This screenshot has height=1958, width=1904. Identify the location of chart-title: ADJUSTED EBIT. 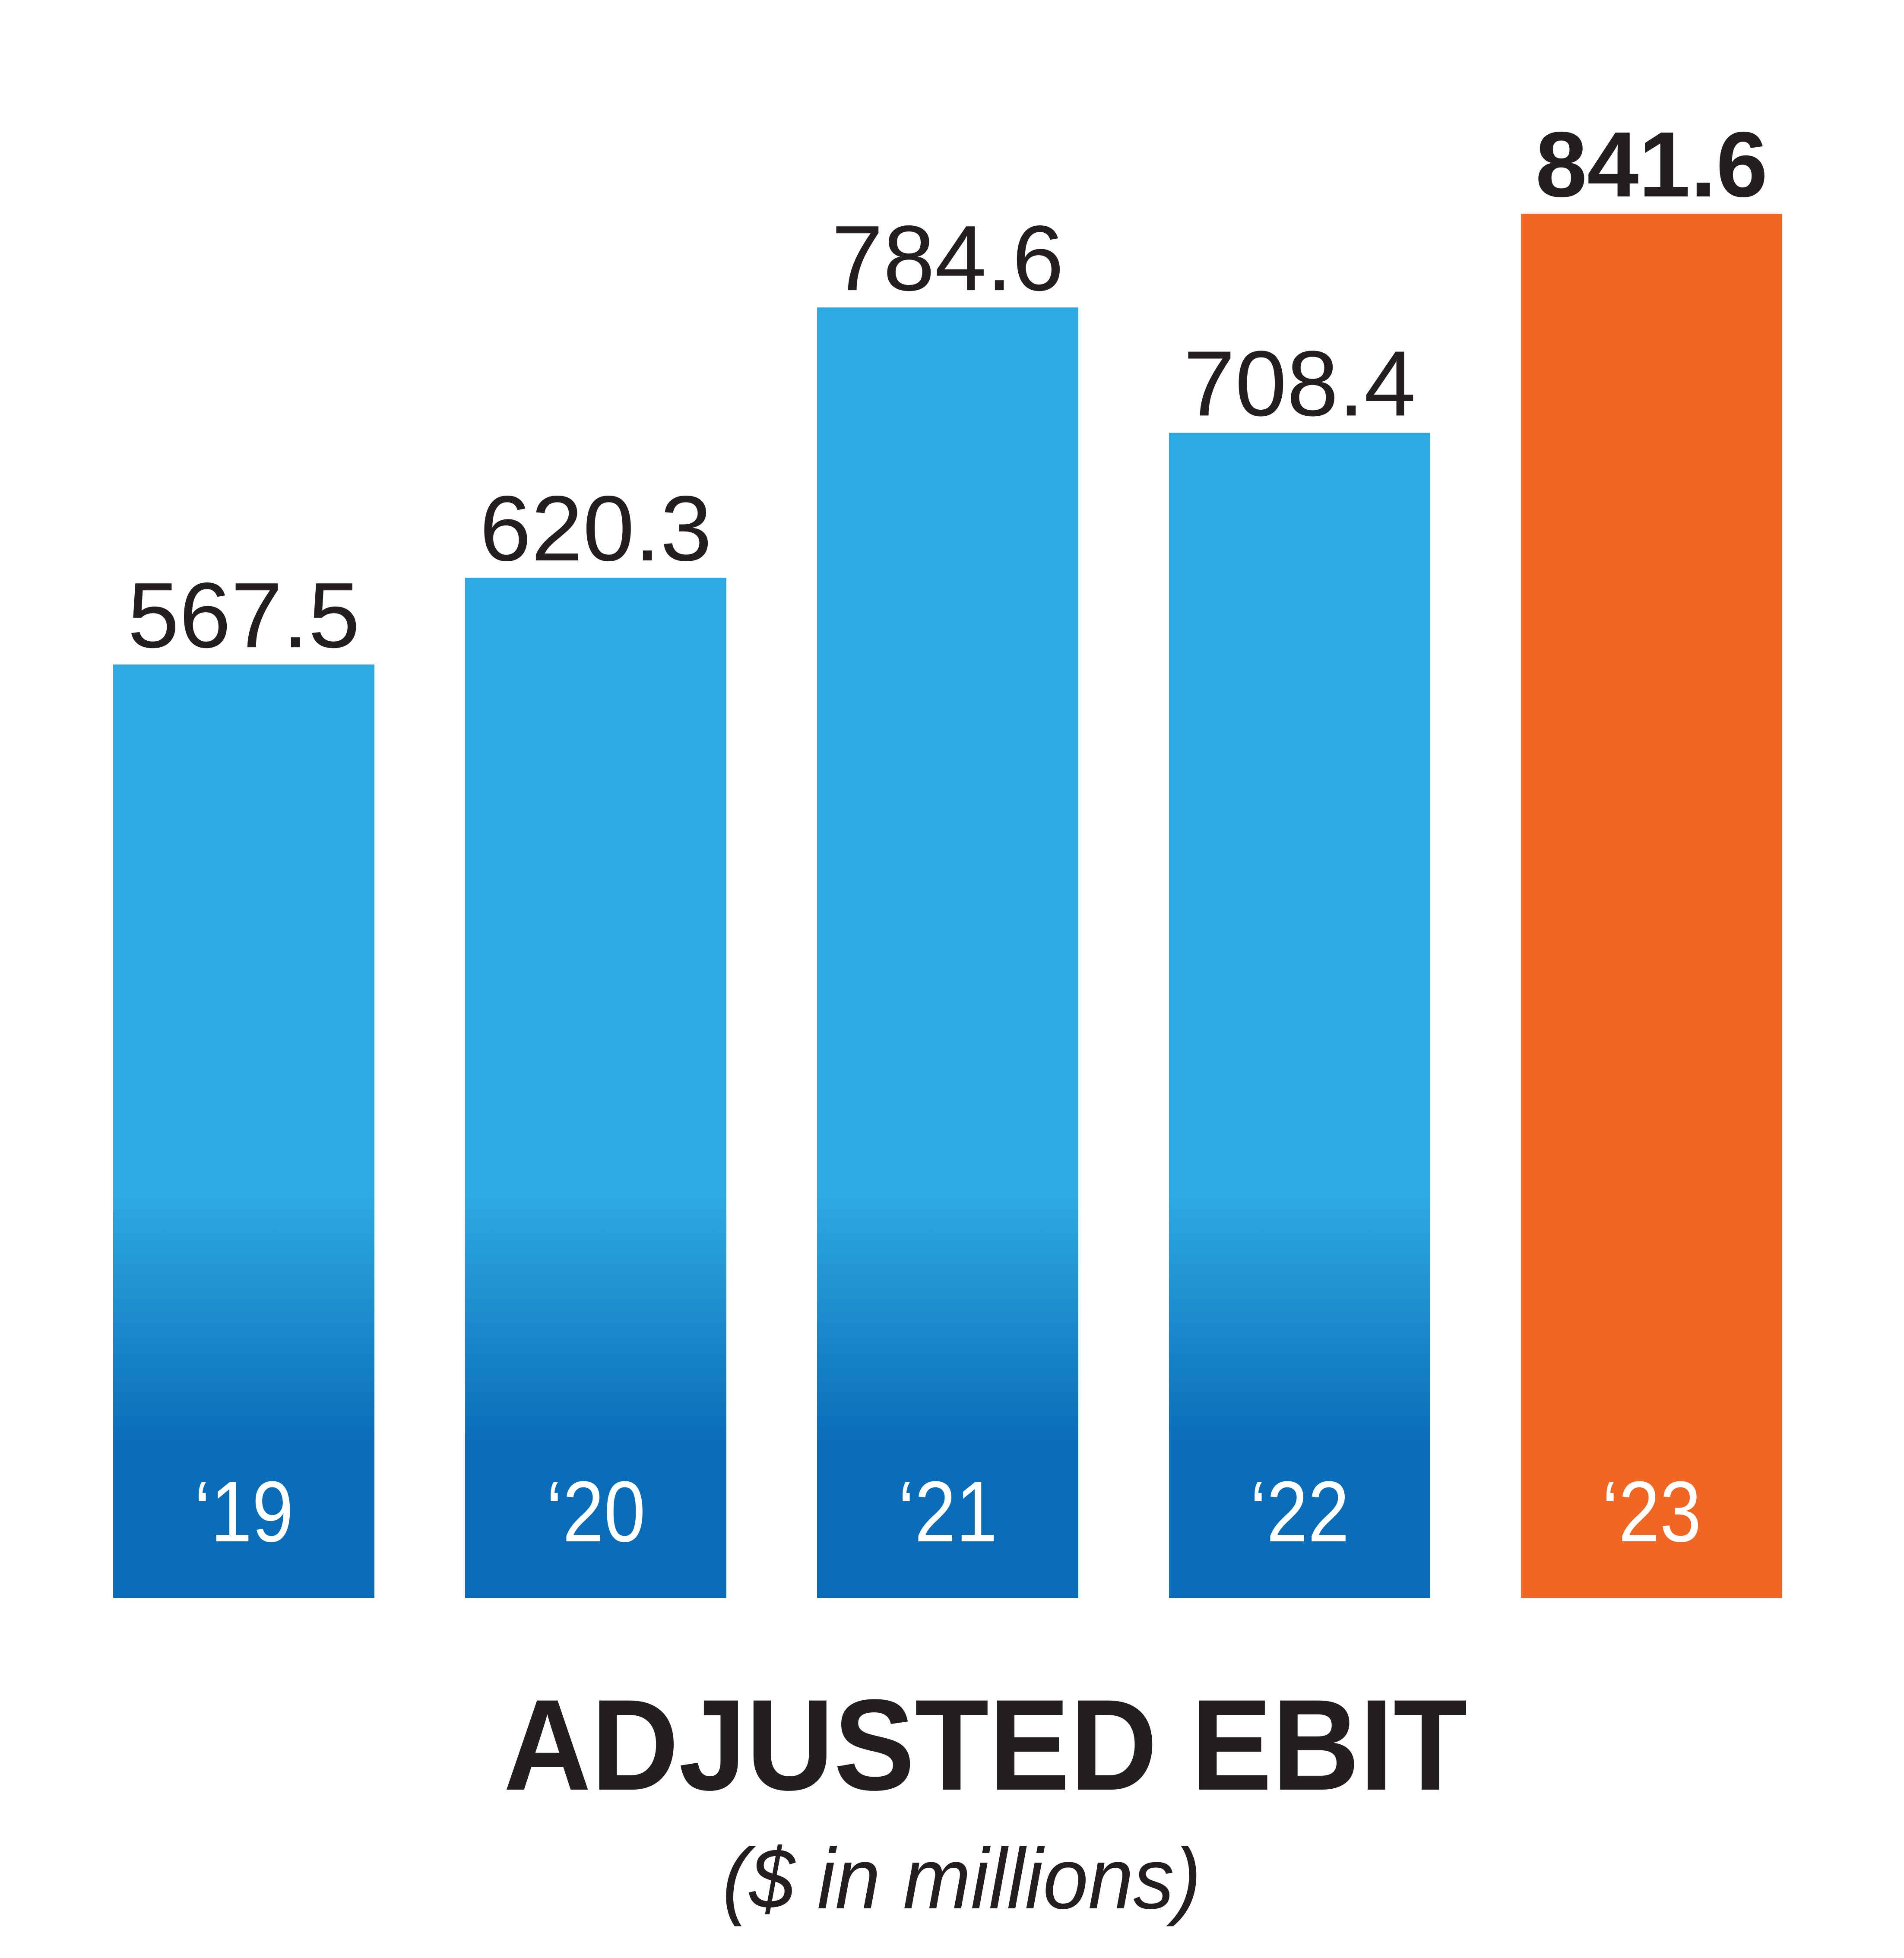
(985, 1744).